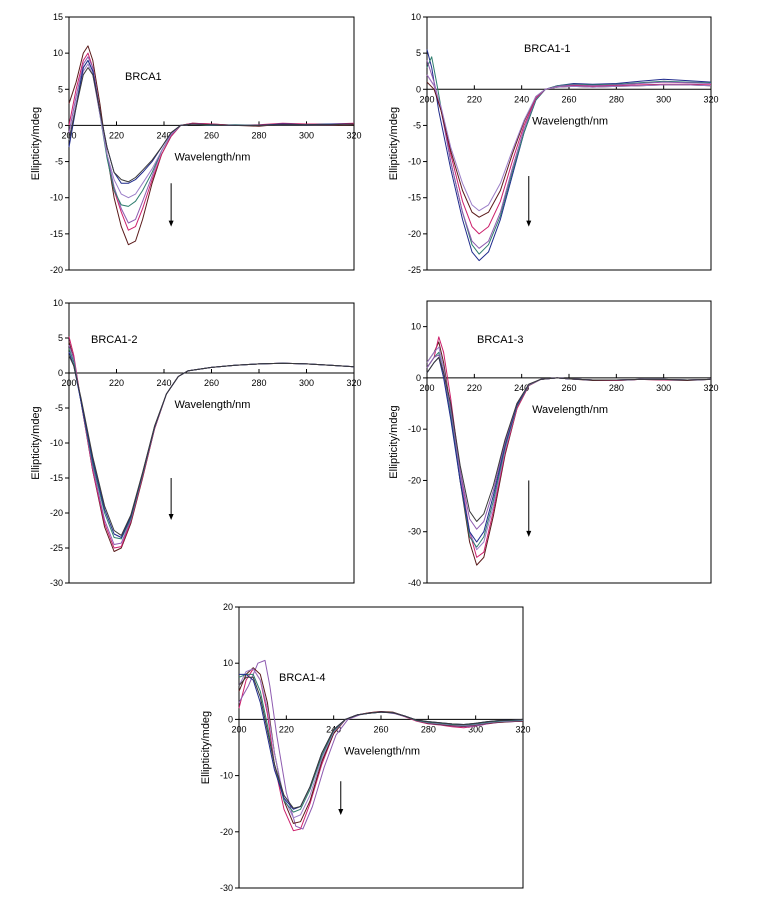 This screenshot has height=903, width=765. What do you see at coordinates (143, 77) in the screenshot?
I see `panel-label: BRCA1` at bounding box center [143, 77].